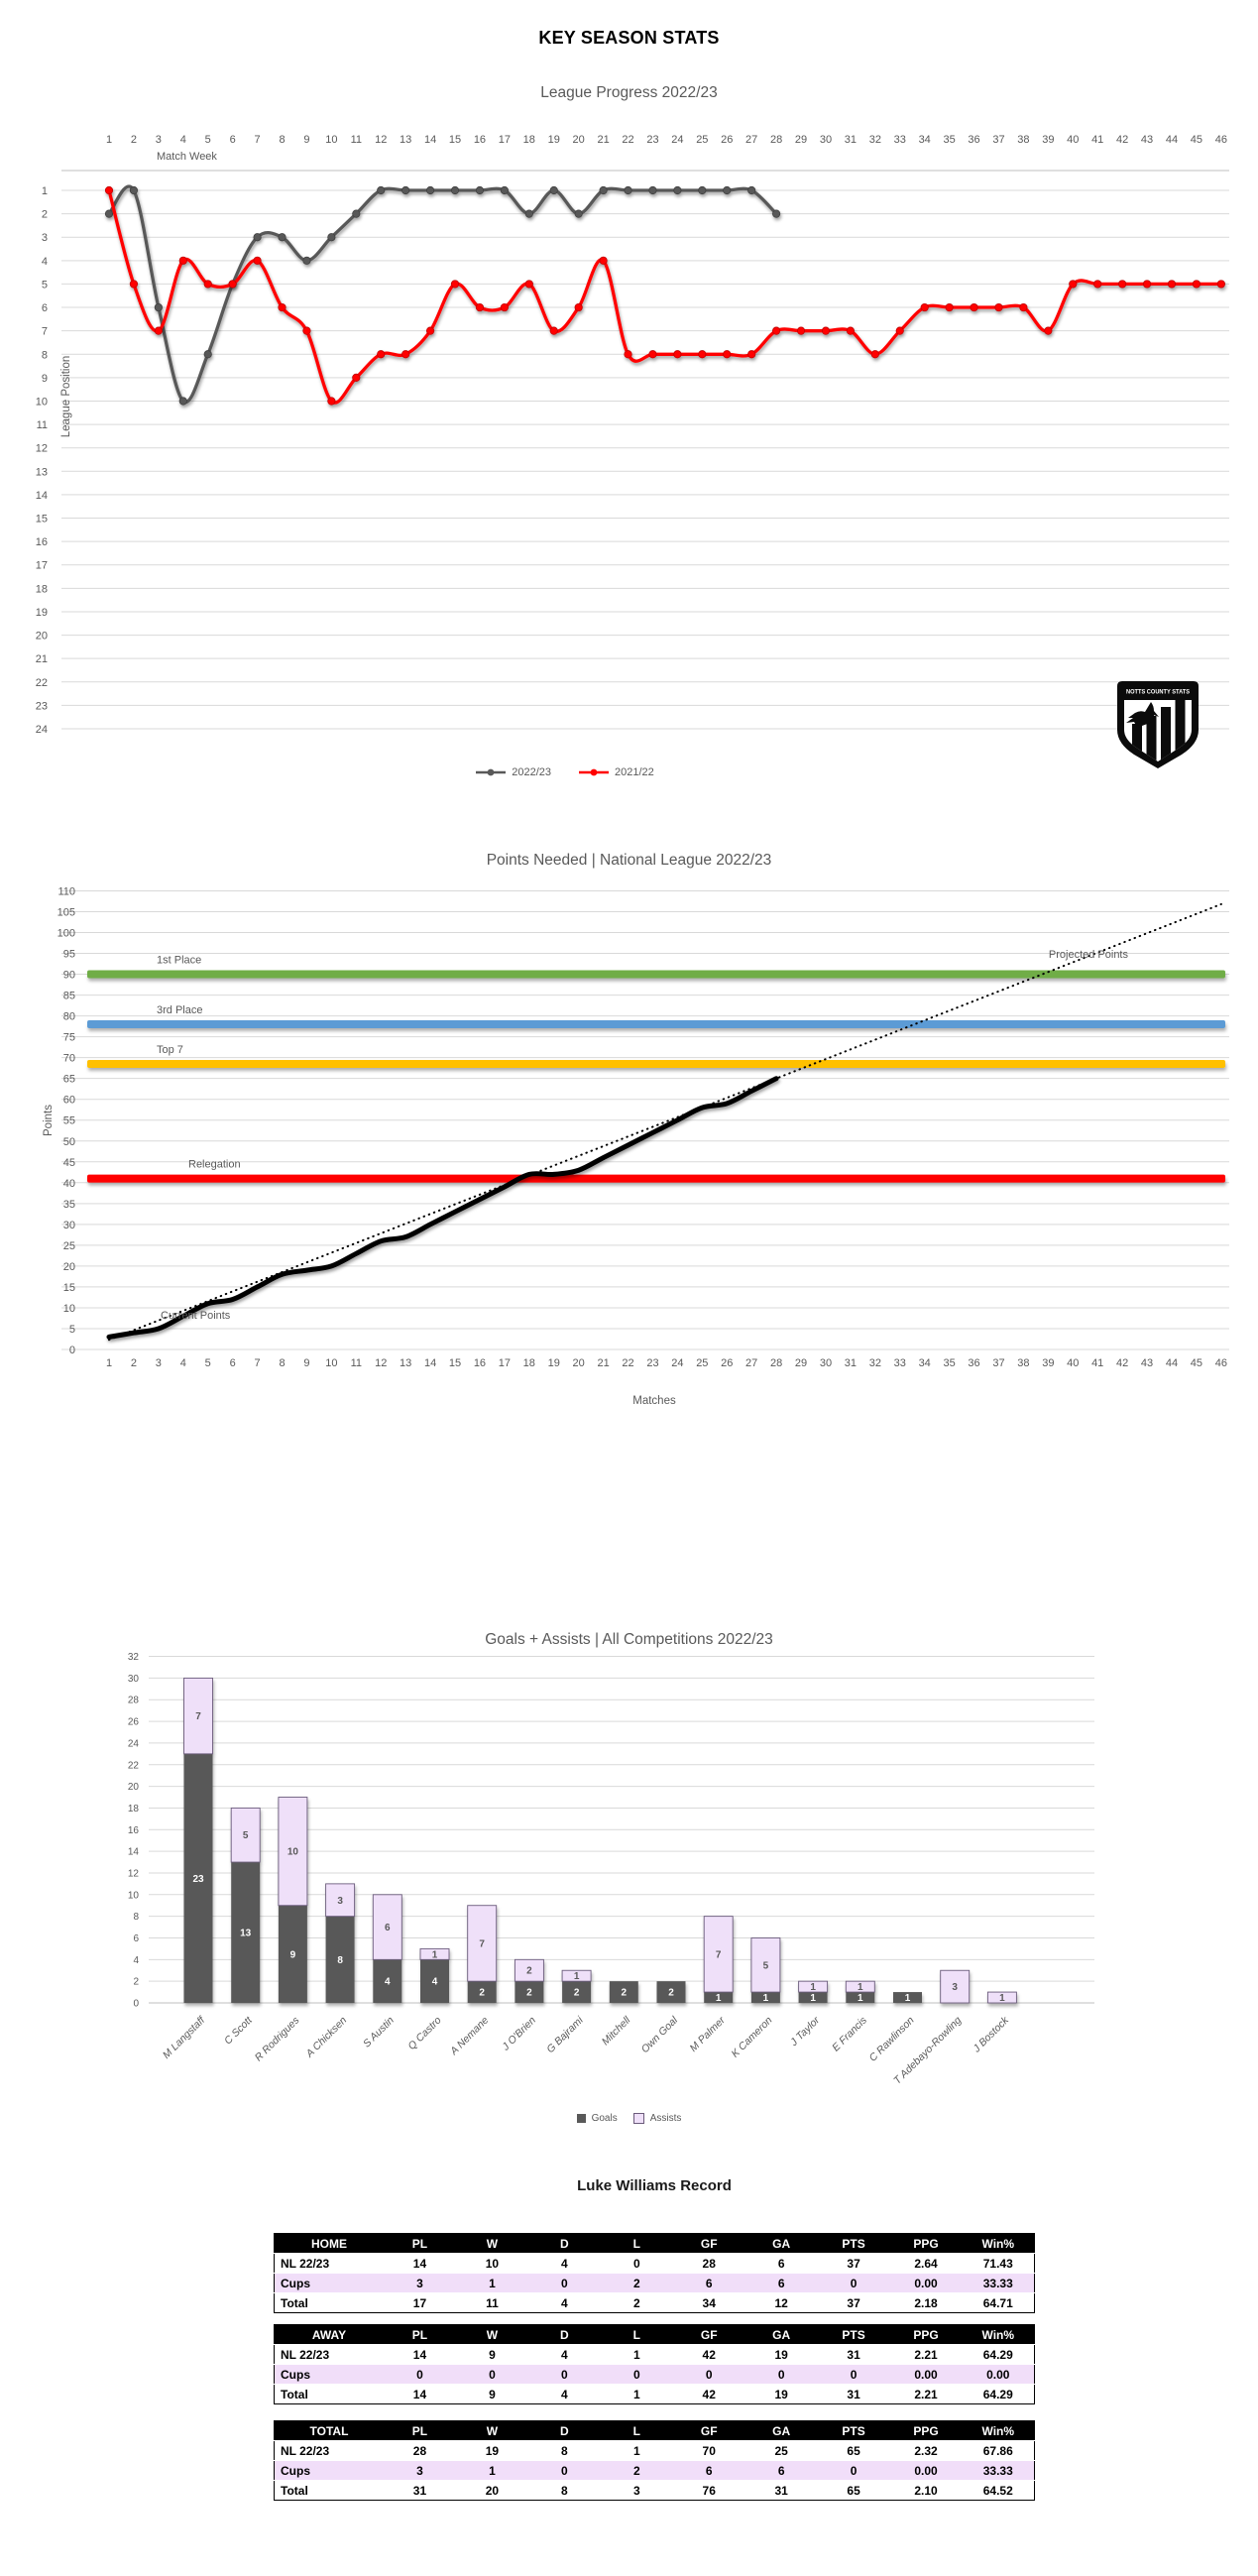  I want to click on bar-assists-value: 6, so click(388, 1928).